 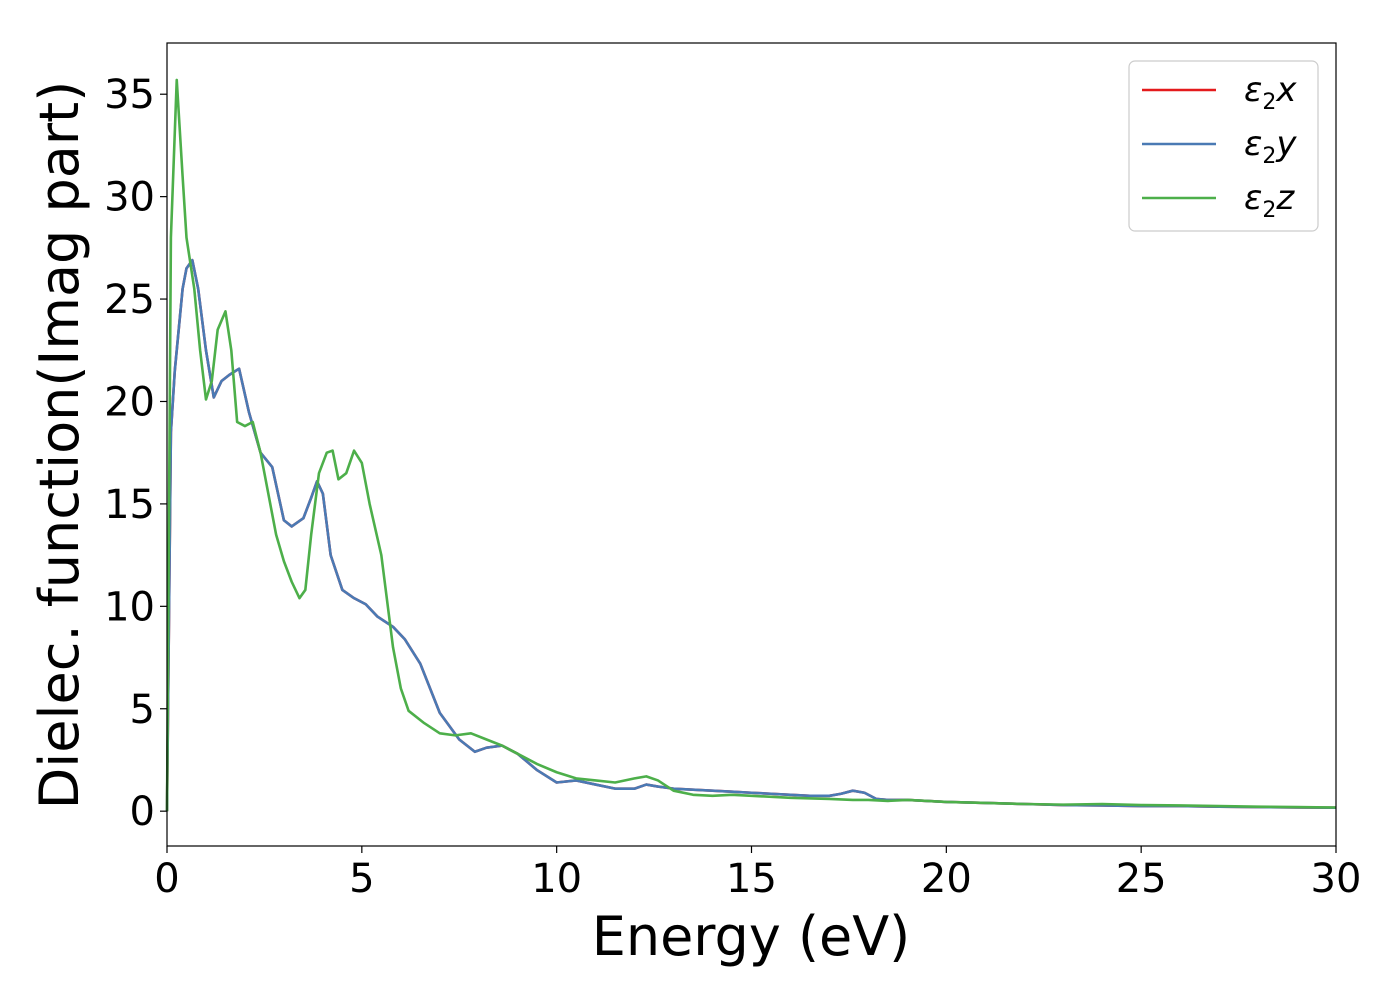 What do you see at coordinates (1270, 146) in the screenshot?
I see `legend-label-2: ε2y` at bounding box center [1270, 146].